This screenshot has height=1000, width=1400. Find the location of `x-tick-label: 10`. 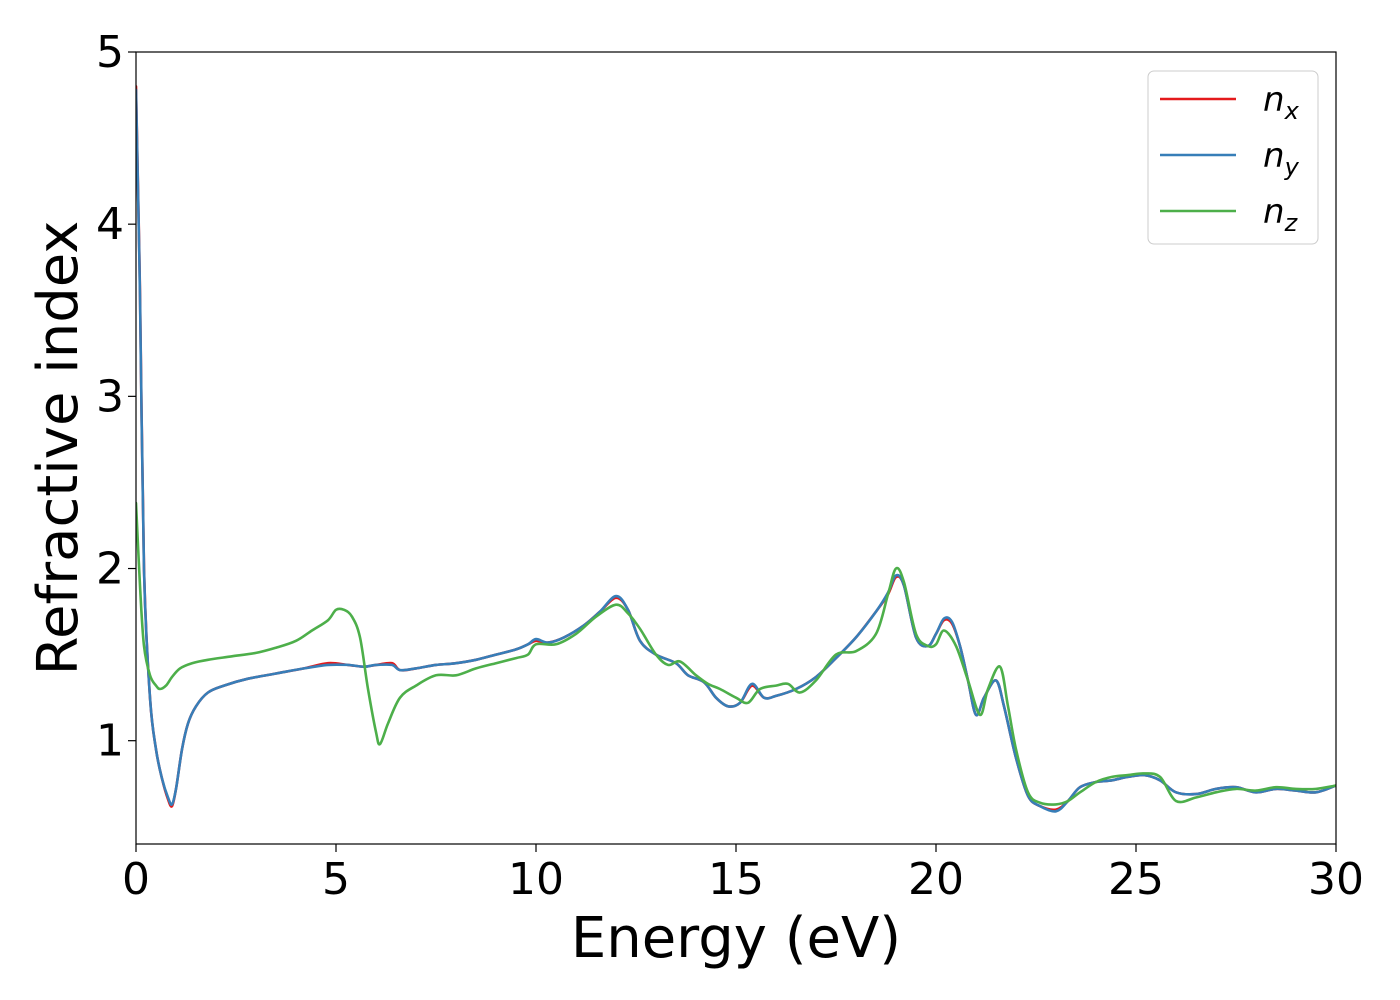

x-tick-label: 10 is located at coordinates (536, 879).